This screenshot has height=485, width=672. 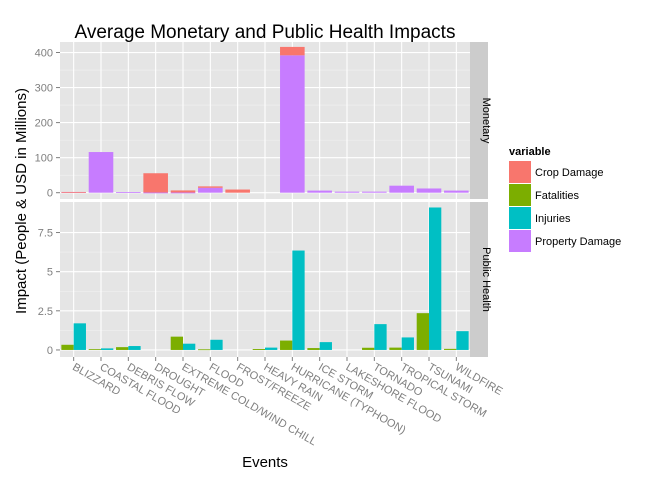 I want to click on y-tick-label: 300, so click(x=44, y=89).